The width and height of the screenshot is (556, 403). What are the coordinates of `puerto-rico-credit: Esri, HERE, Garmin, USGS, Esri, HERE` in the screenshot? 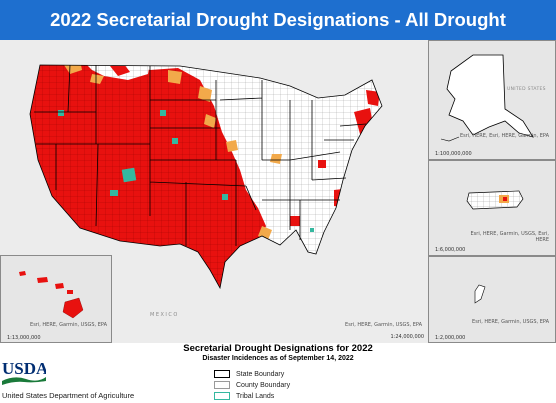 It's located at (510, 237).